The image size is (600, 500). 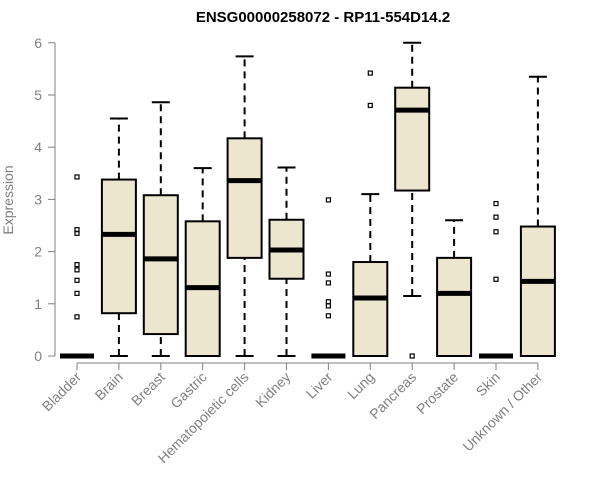 I want to click on x-tick-label: Skin, so click(x=488, y=384).